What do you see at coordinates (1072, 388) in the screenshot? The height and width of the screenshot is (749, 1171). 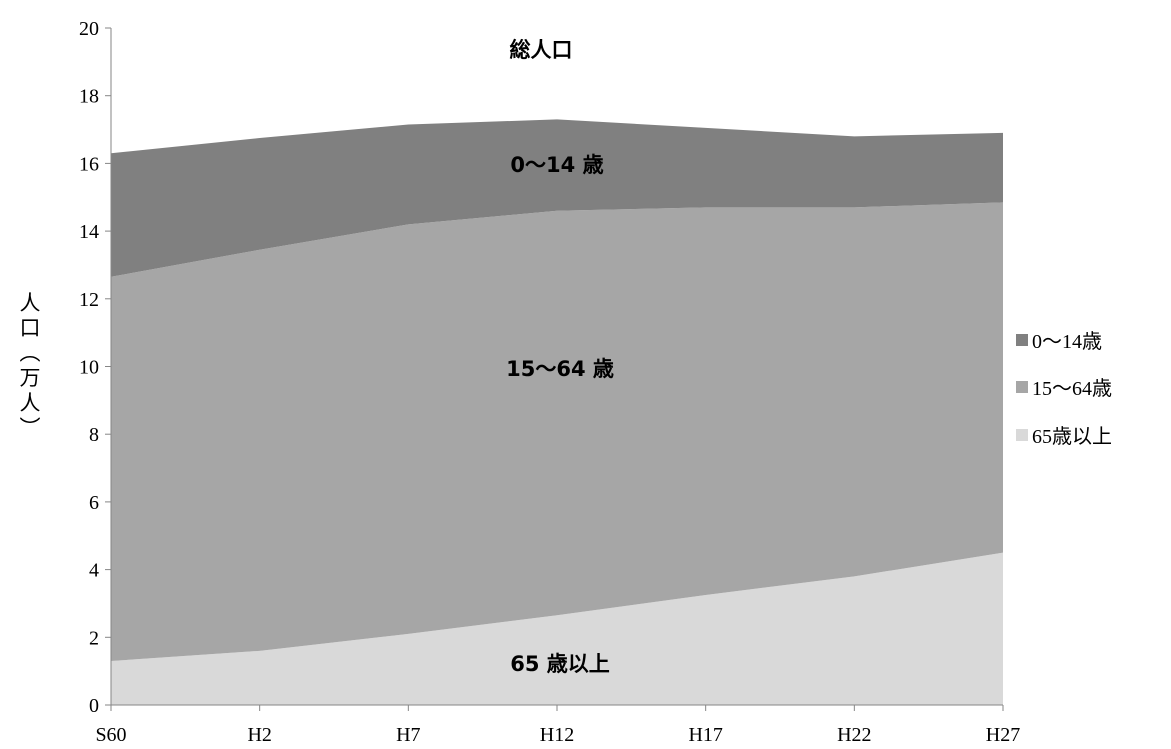 I see `legend-label-15-64: 15〜64歳` at bounding box center [1072, 388].